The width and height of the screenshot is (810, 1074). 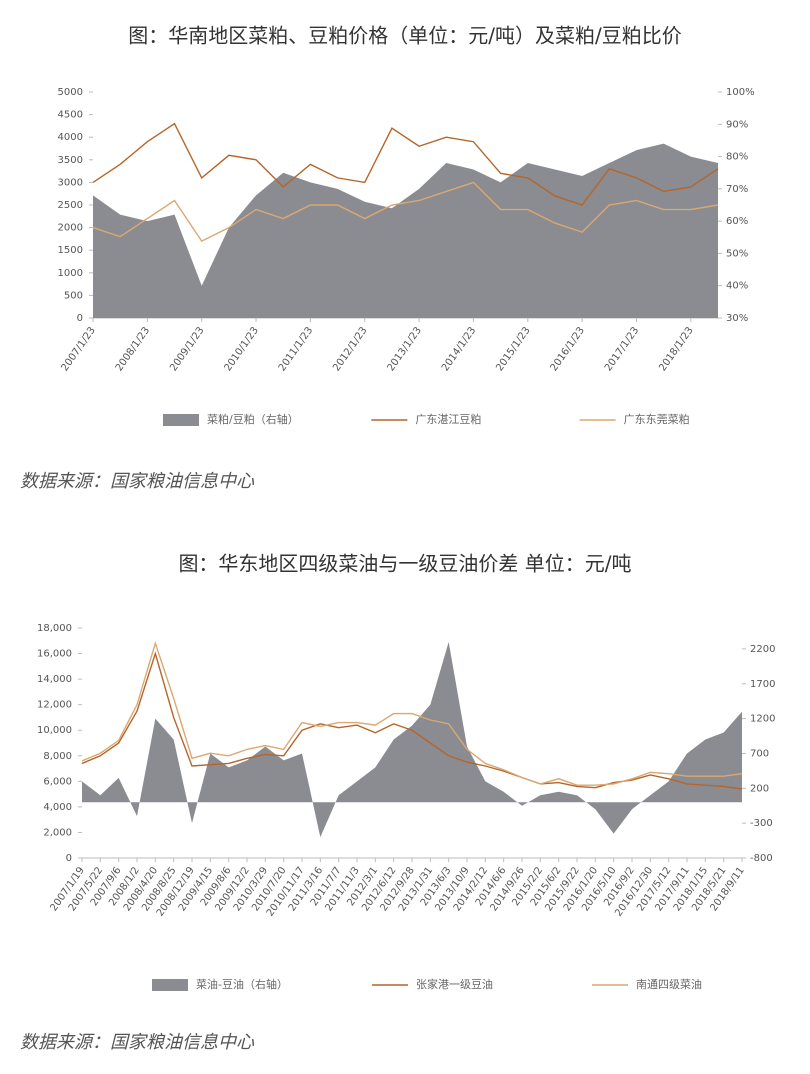 What do you see at coordinates (70, 182) in the screenshot?
I see `y-tick-label: 3000` at bounding box center [70, 182].